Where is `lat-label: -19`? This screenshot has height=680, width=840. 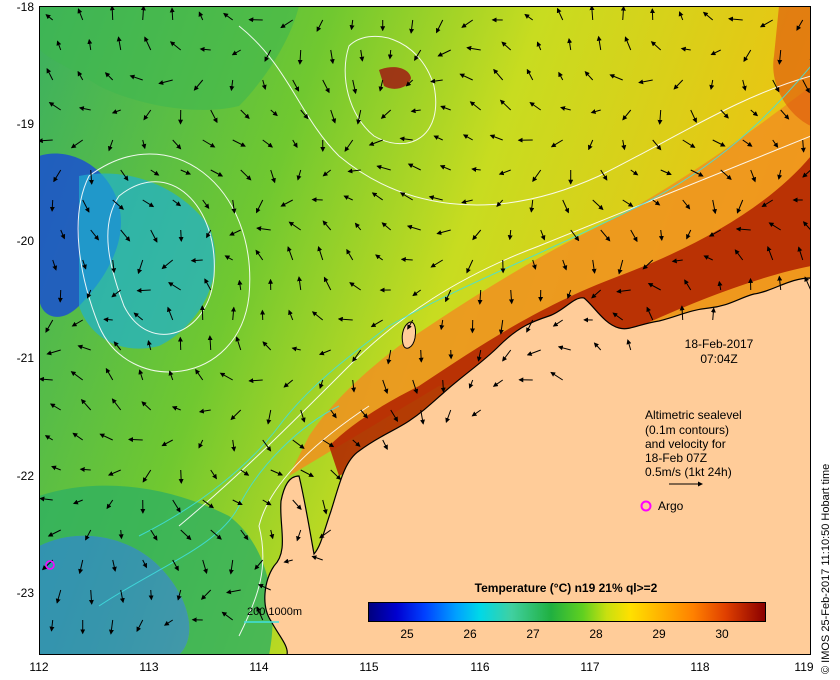 lat-label: -19 is located at coordinates (25, 124).